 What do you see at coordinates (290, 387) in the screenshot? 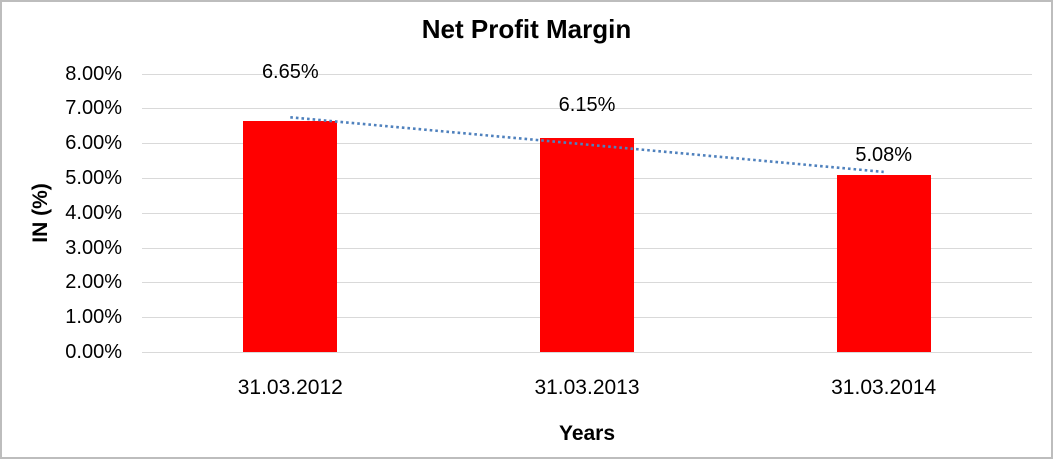
I see `x-axis-category-label: 31.03.2012` at bounding box center [290, 387].